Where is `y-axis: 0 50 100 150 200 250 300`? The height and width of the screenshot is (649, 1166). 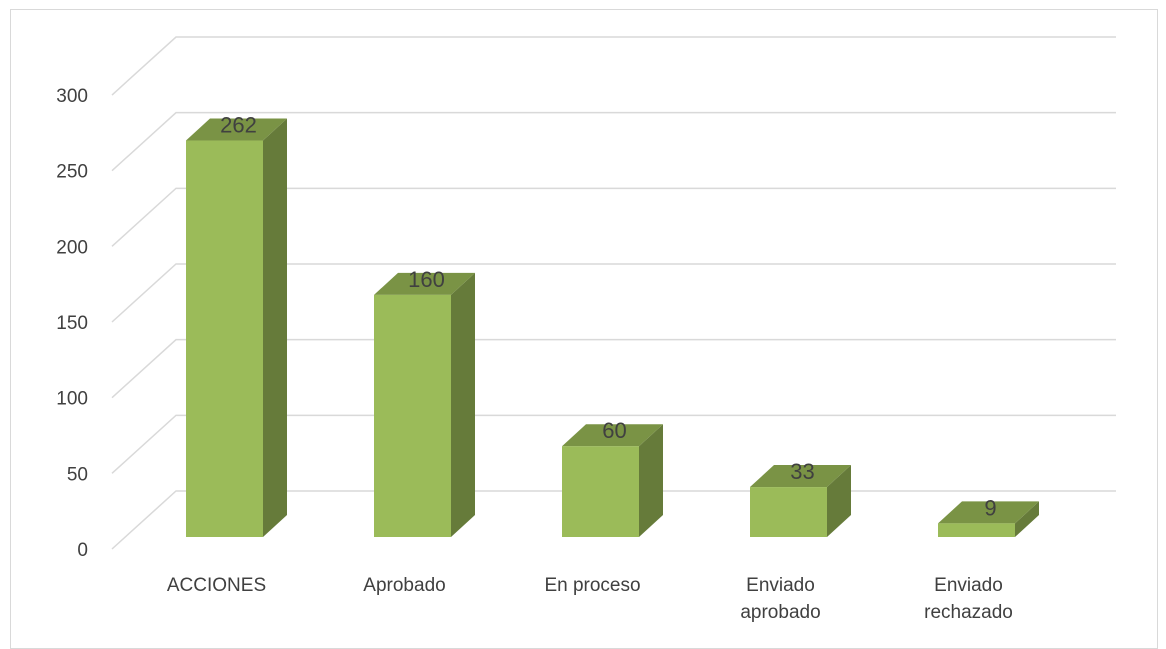 y-axis: 0 50 100 150 200 250 300 is located at coordinates (72, 323).